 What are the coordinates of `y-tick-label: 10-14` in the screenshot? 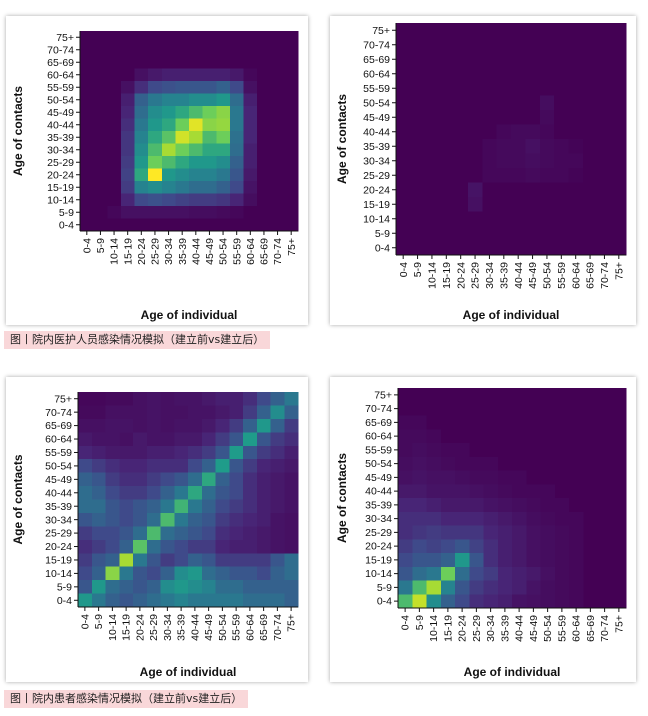 It's located at (378, 574).